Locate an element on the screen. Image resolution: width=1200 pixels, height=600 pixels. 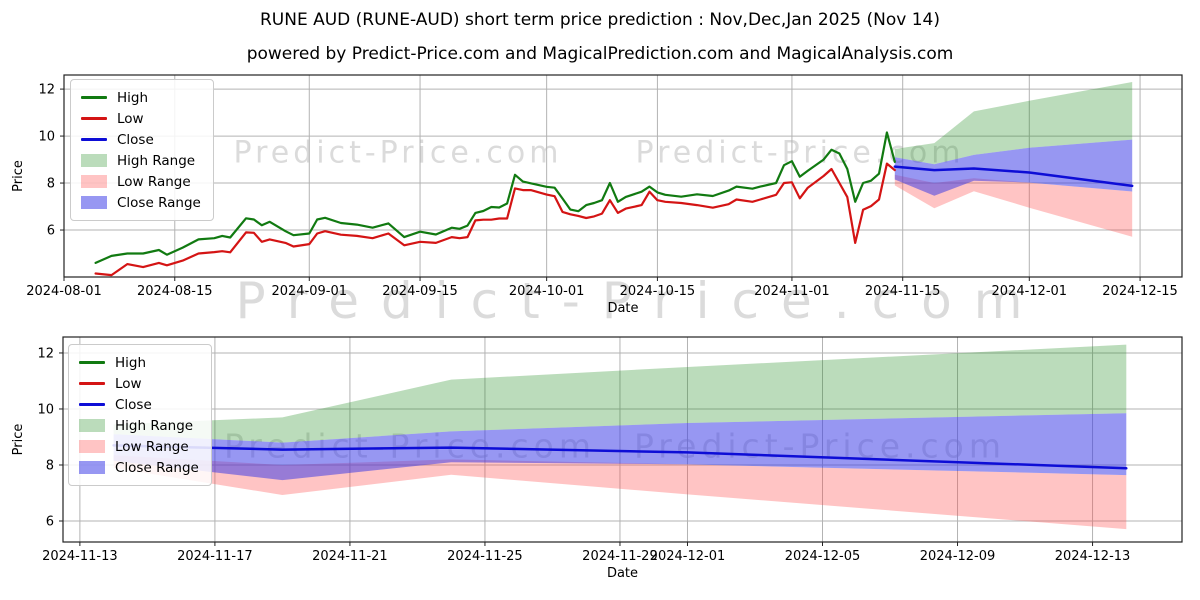
x-tick-label: 2024-11-15 is located at coordinates (903, 291).